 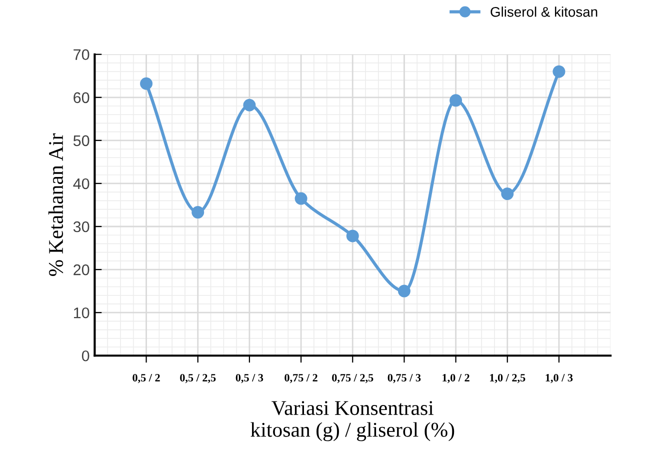 What do you see at coordinates (404, 379) in the screenshot?
I see `x-tick-label: 0,75 / 3` at bounding box center [404, 379].